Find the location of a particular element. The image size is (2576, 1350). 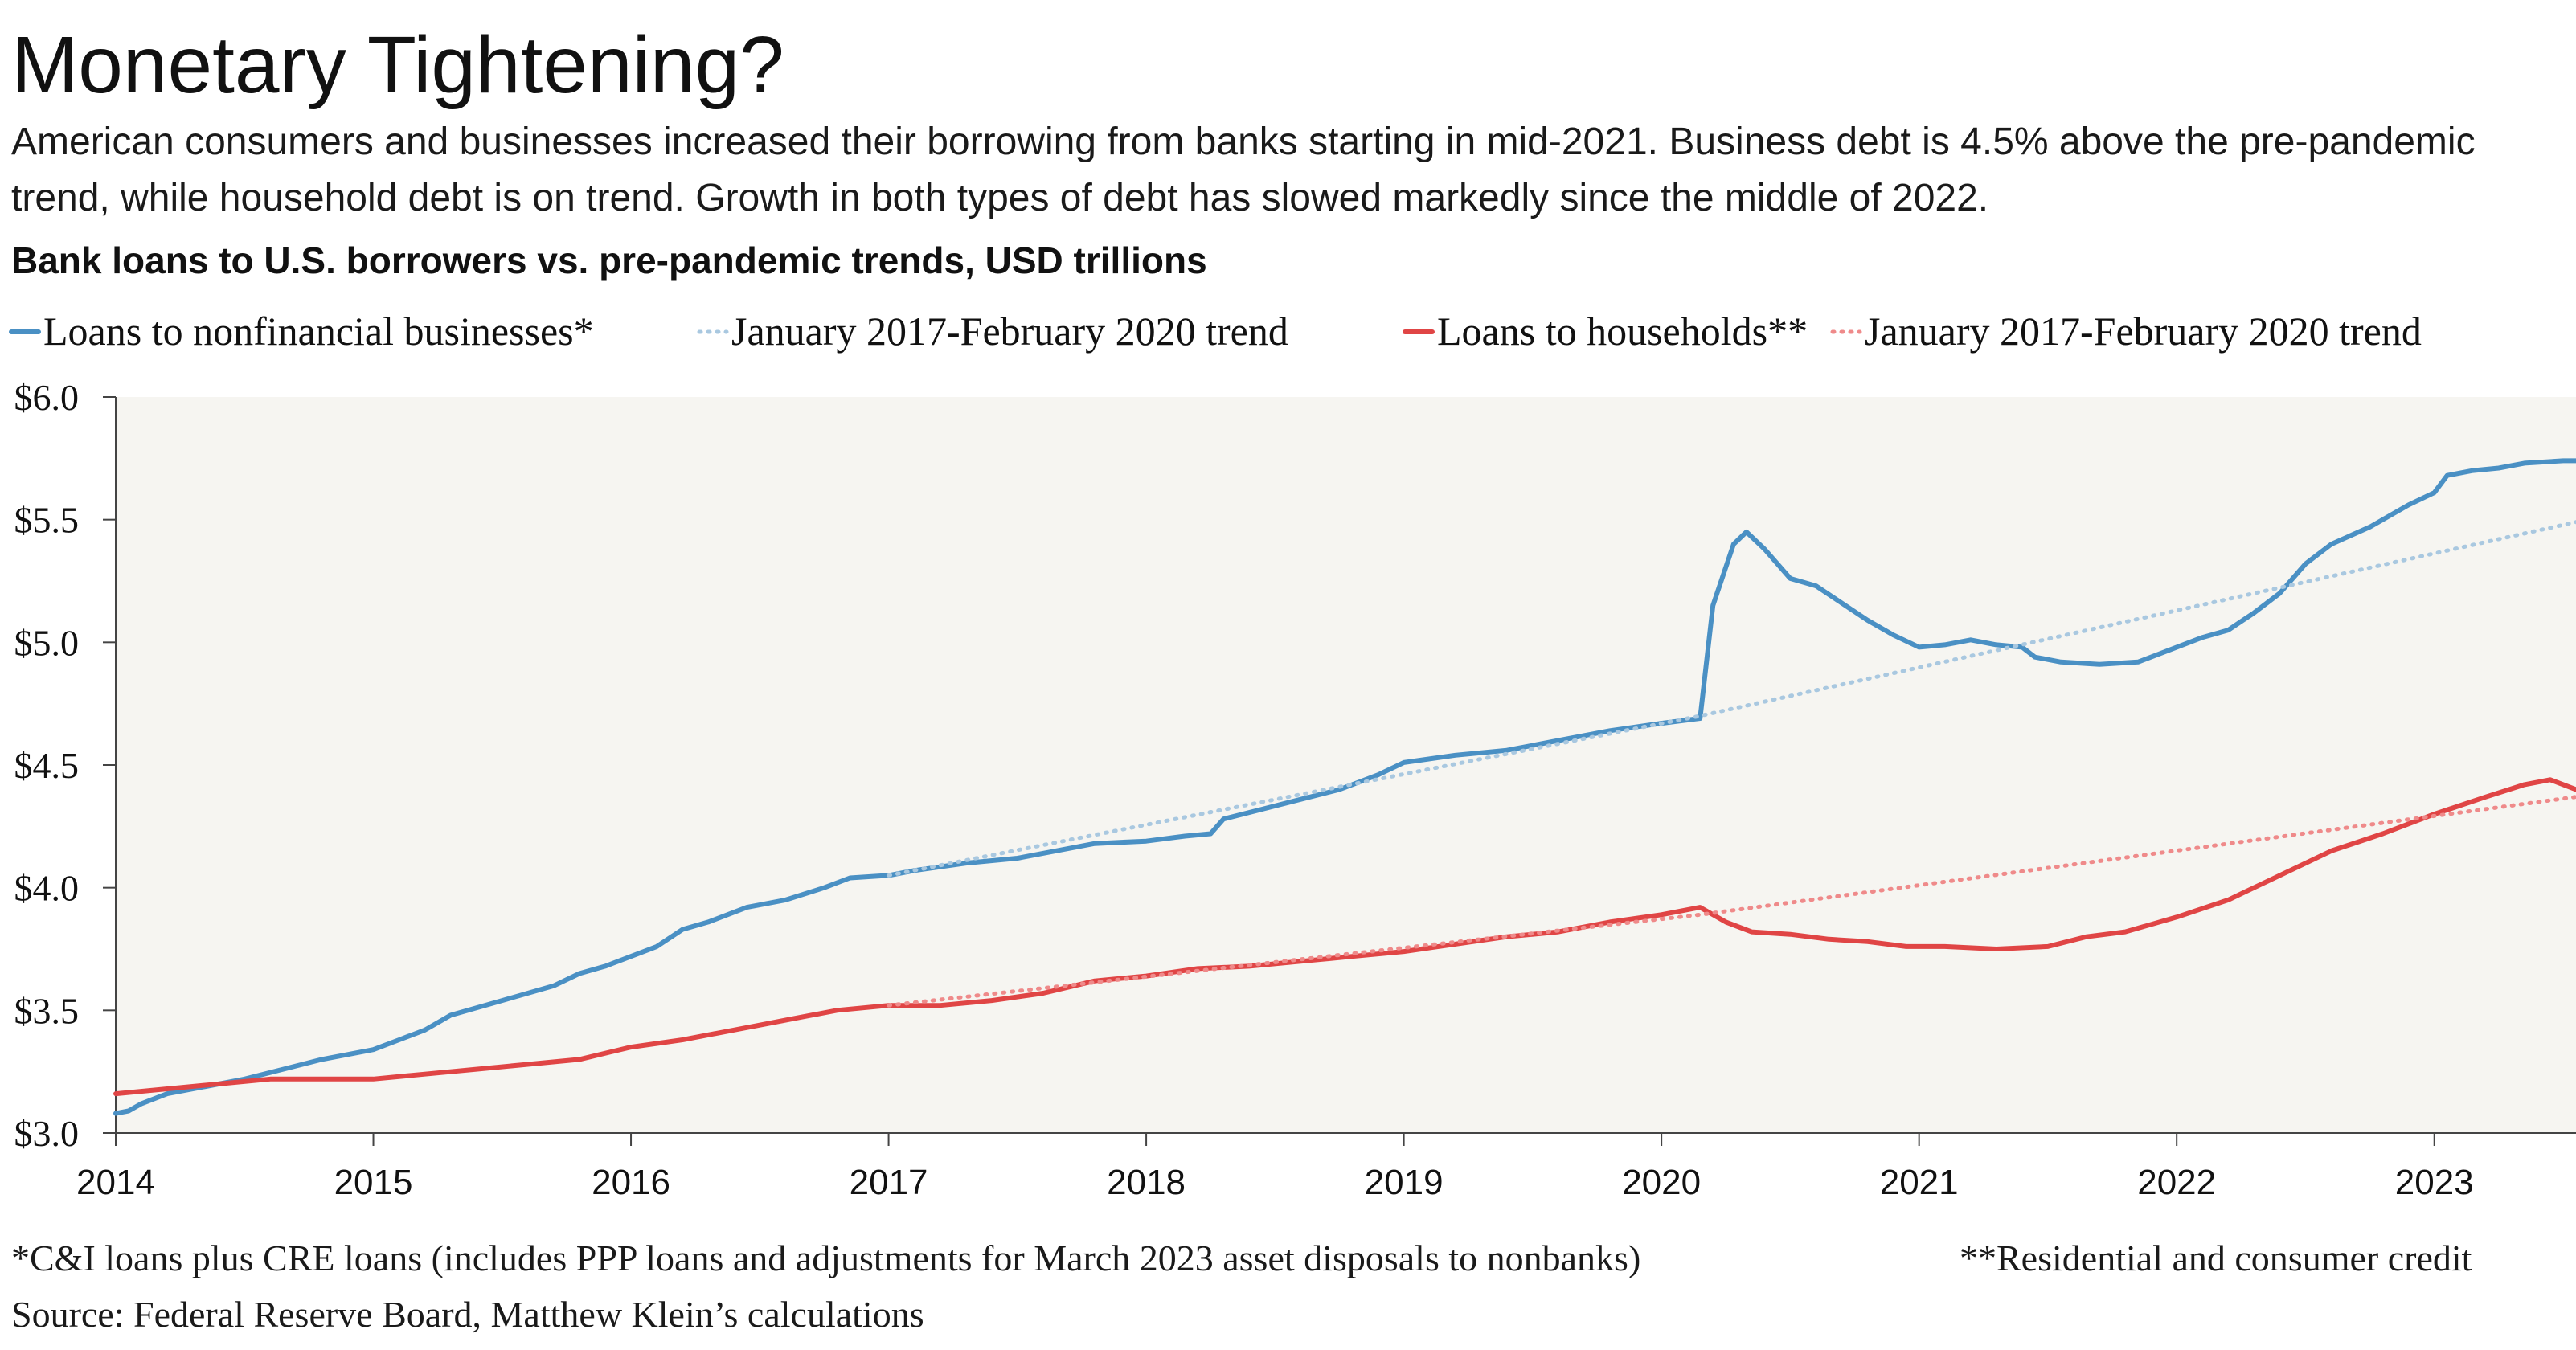

x-tick-label: 2022 is located at coordinates (2176, 1183).